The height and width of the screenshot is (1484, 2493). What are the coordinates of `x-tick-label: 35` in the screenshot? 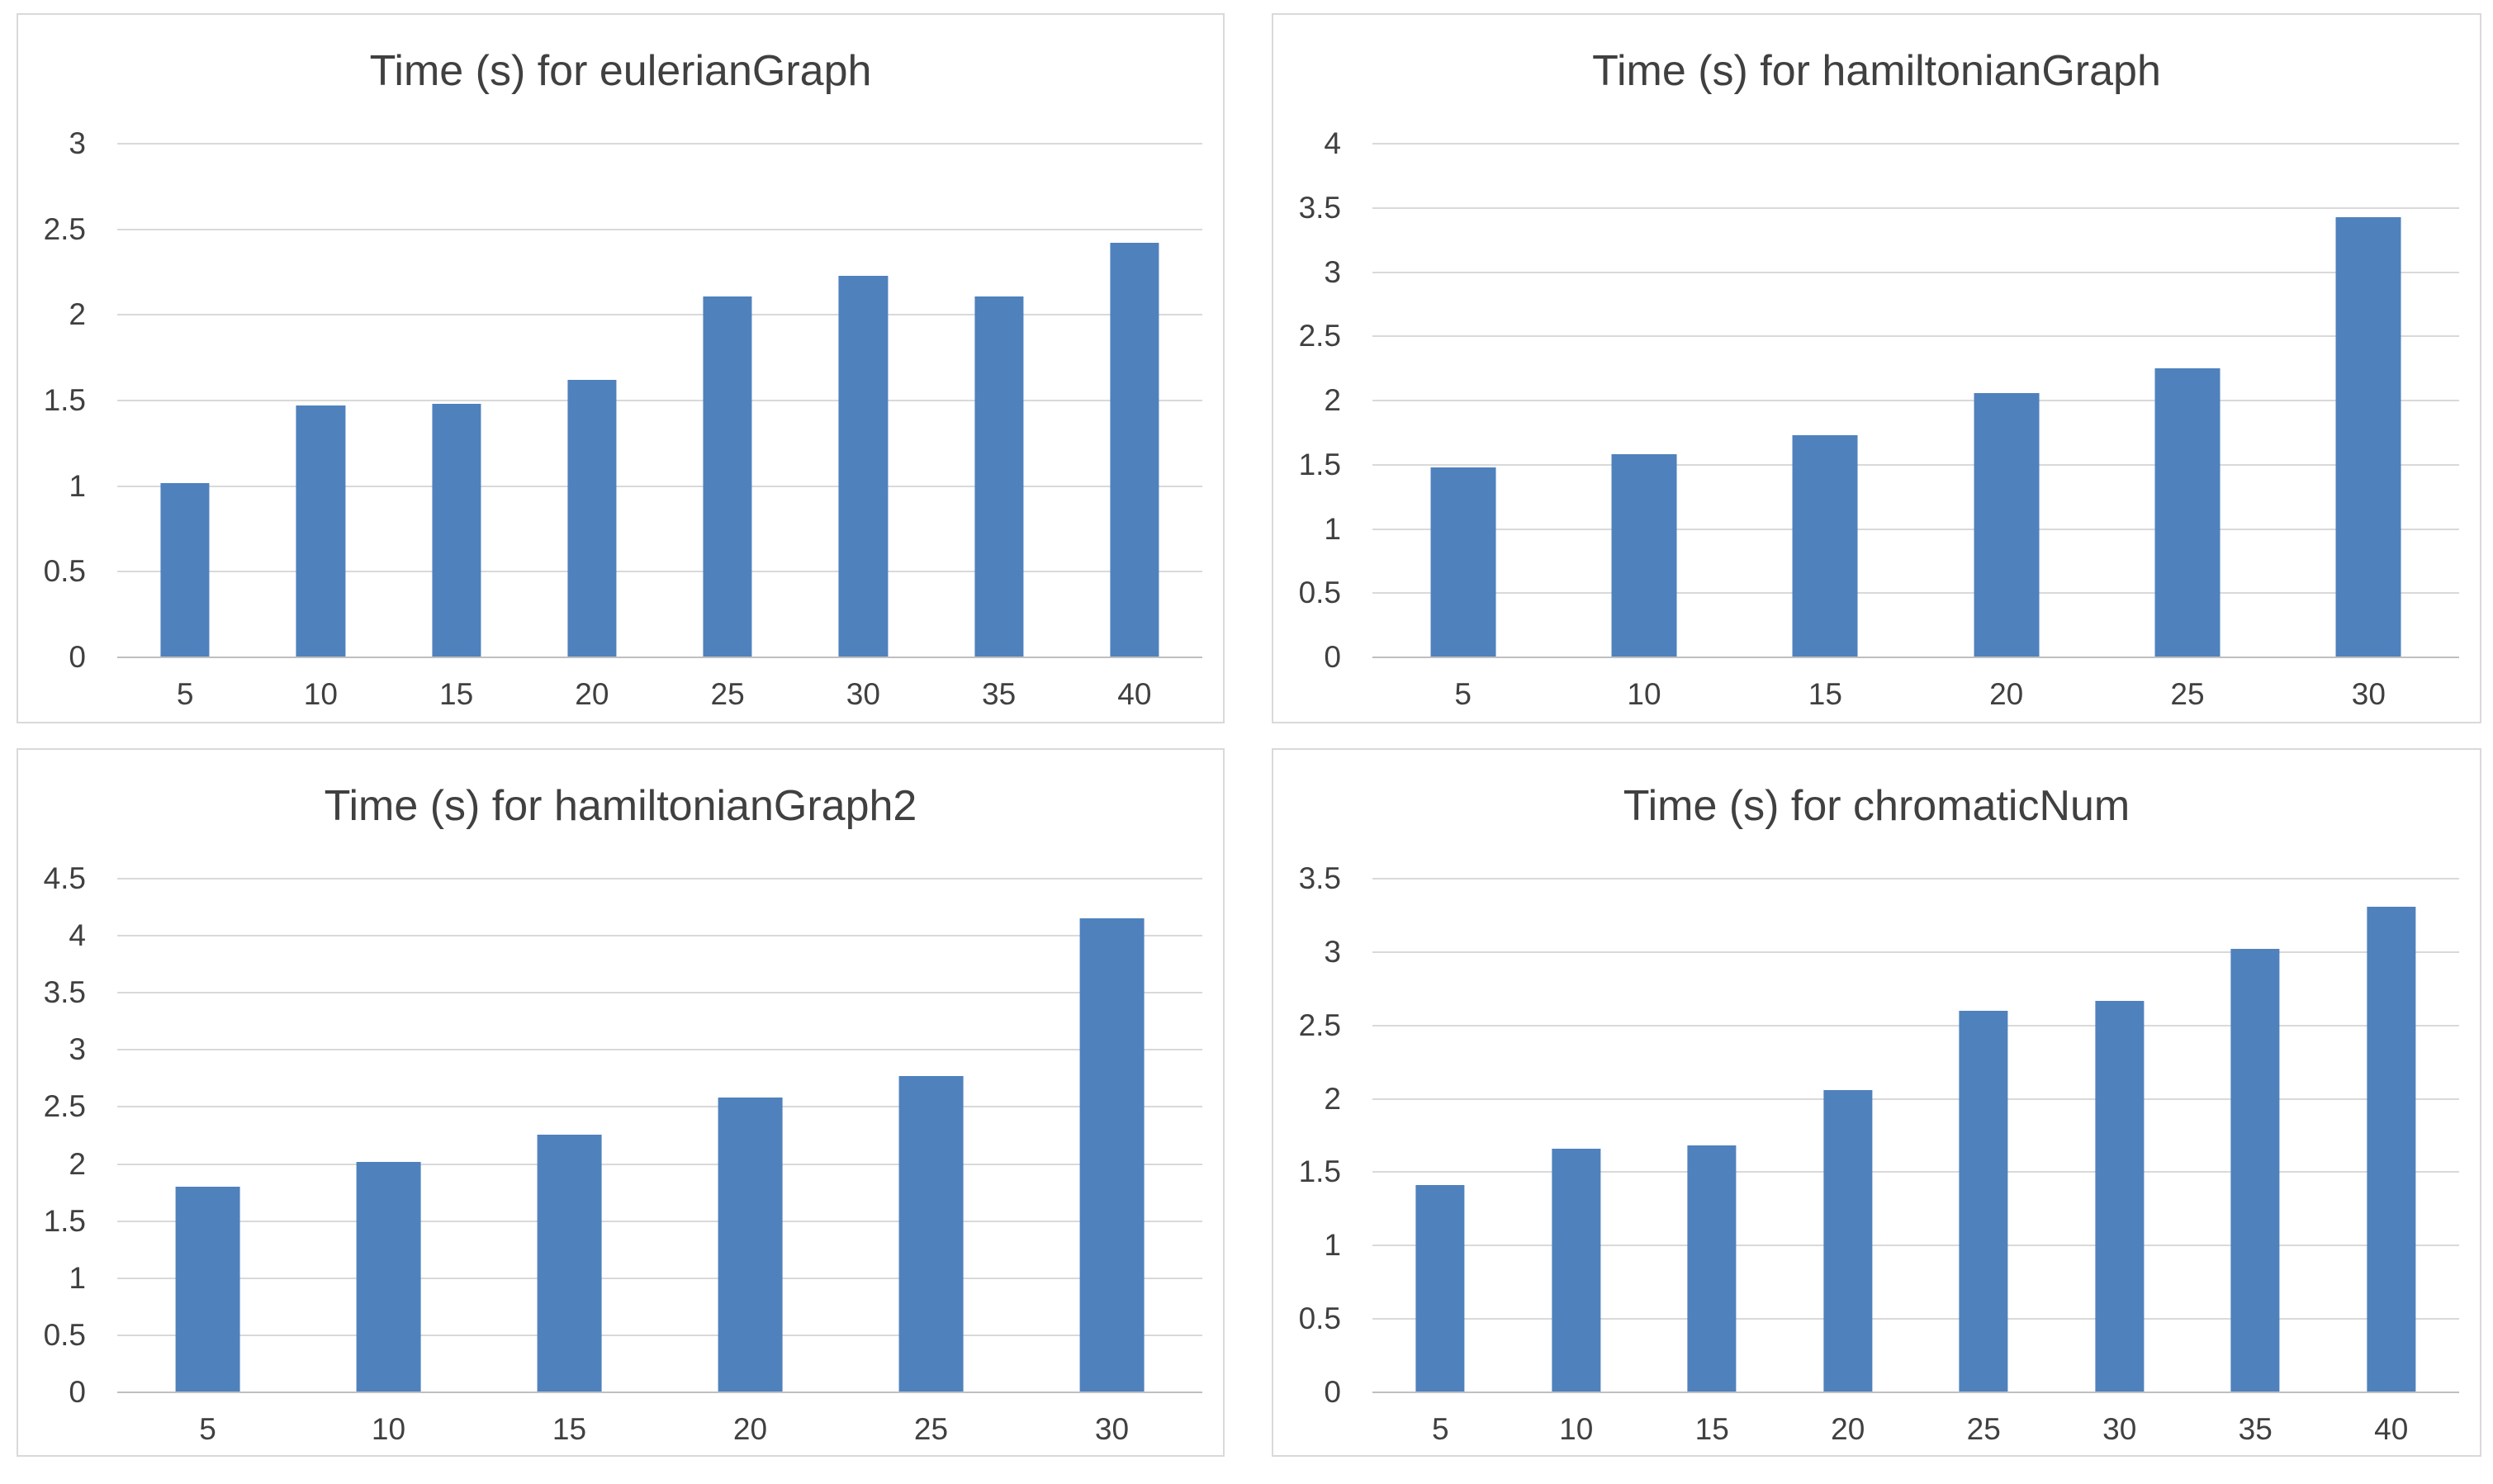 It's located at (999, 694).